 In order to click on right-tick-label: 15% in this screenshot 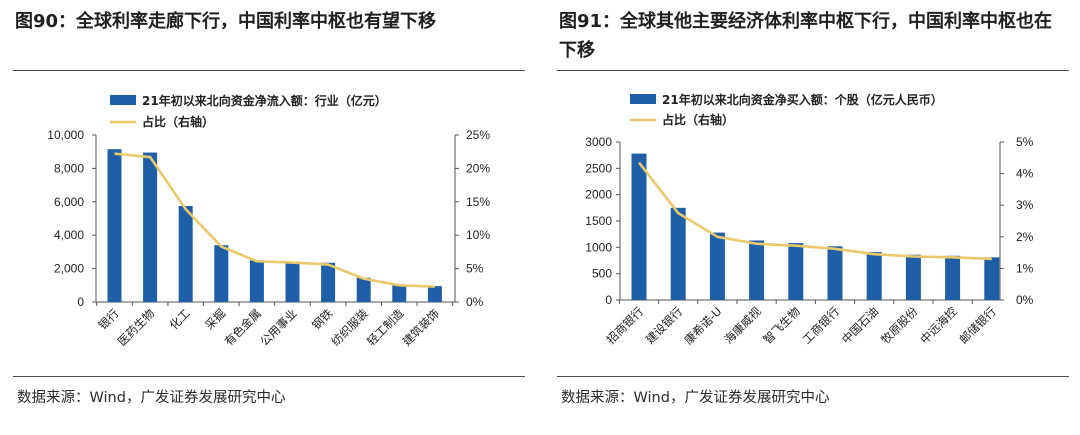, I will do `click(478, 202)`.